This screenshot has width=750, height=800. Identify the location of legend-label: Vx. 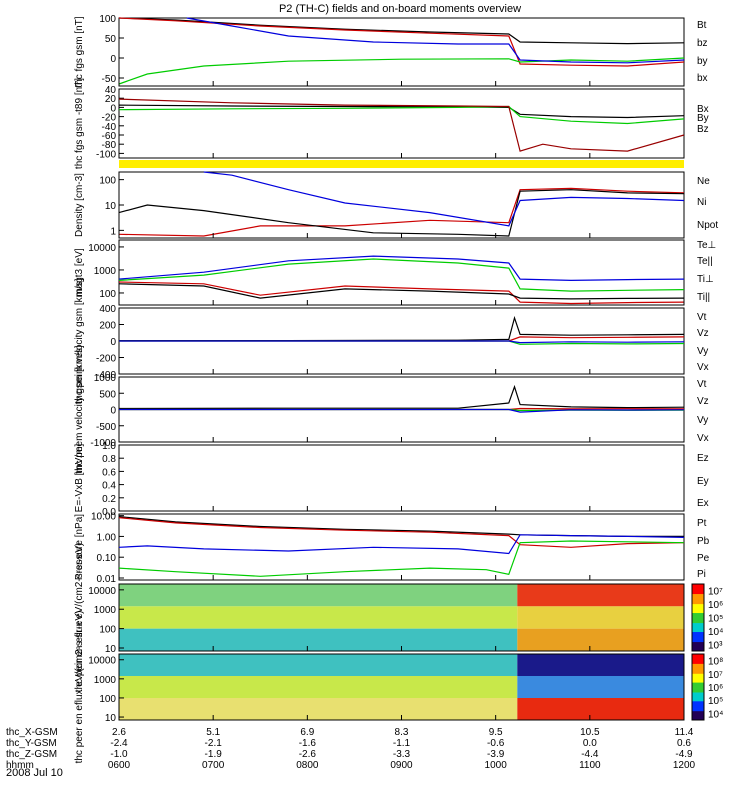
(703, 438).